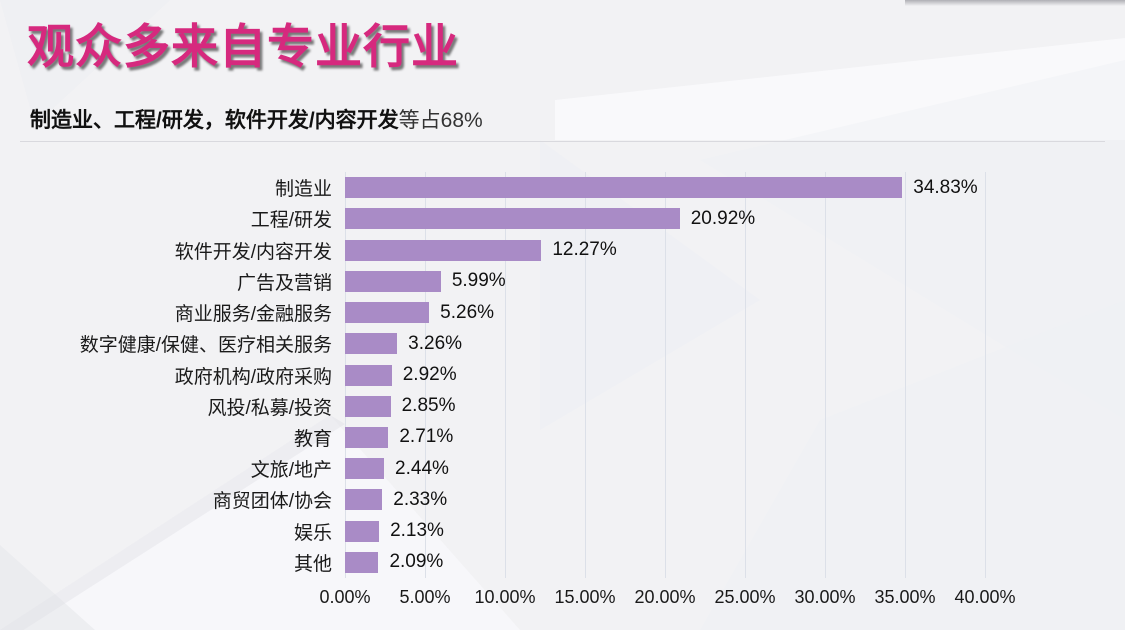  I want to click on bar-track: 3.26%, so click(665, 343).